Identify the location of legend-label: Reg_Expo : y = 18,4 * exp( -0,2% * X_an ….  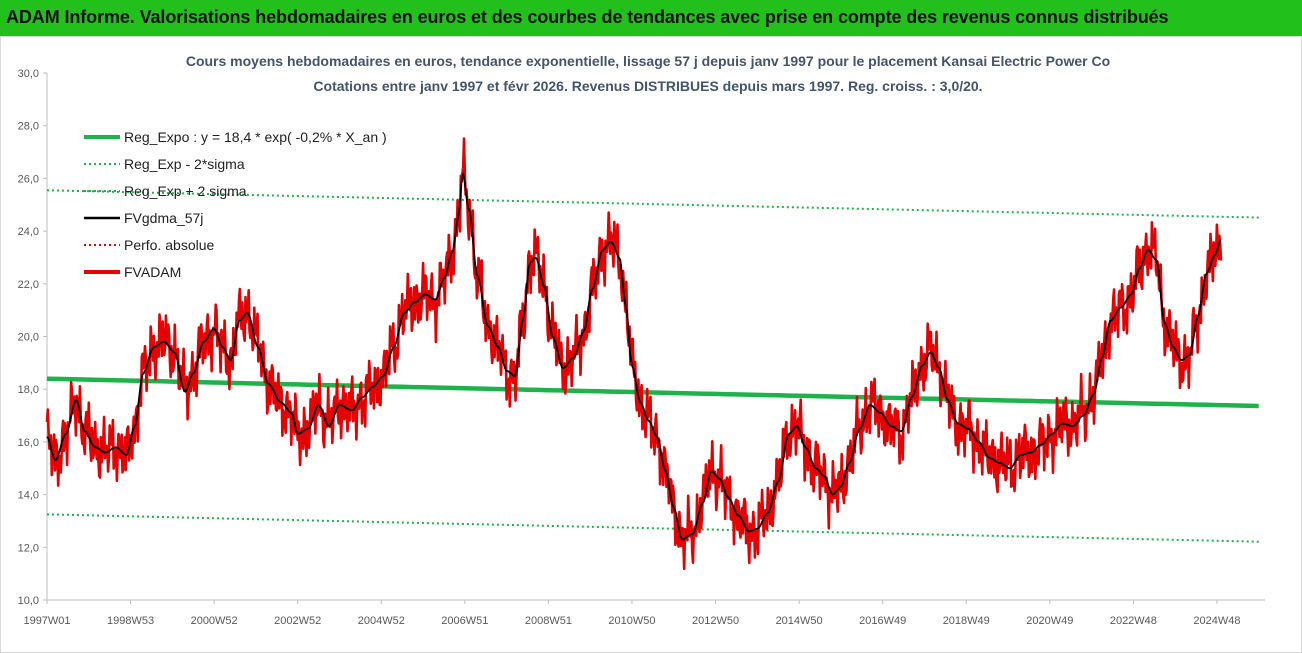
(255, 137).